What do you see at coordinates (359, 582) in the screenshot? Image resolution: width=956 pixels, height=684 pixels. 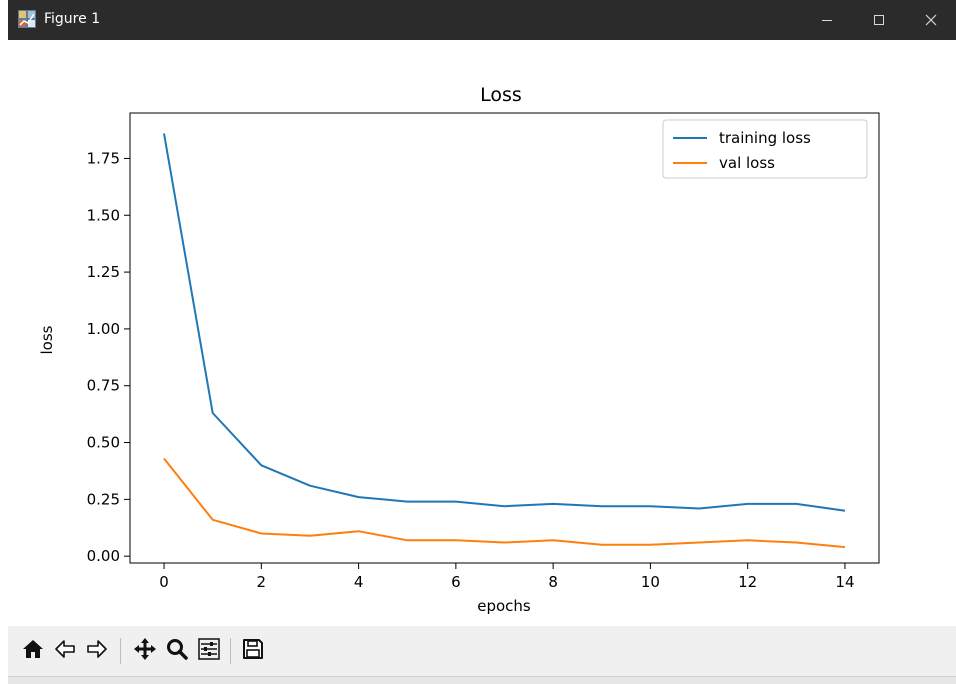 I see `x-tick-label: 4` at bounding box center [359, 582].